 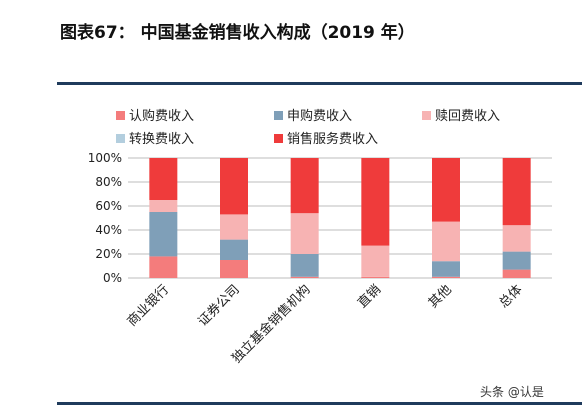 What do you see at coordinates (319, 403) in the screenshot?
I see `bottom-rule` at bounding box center [319, 403].